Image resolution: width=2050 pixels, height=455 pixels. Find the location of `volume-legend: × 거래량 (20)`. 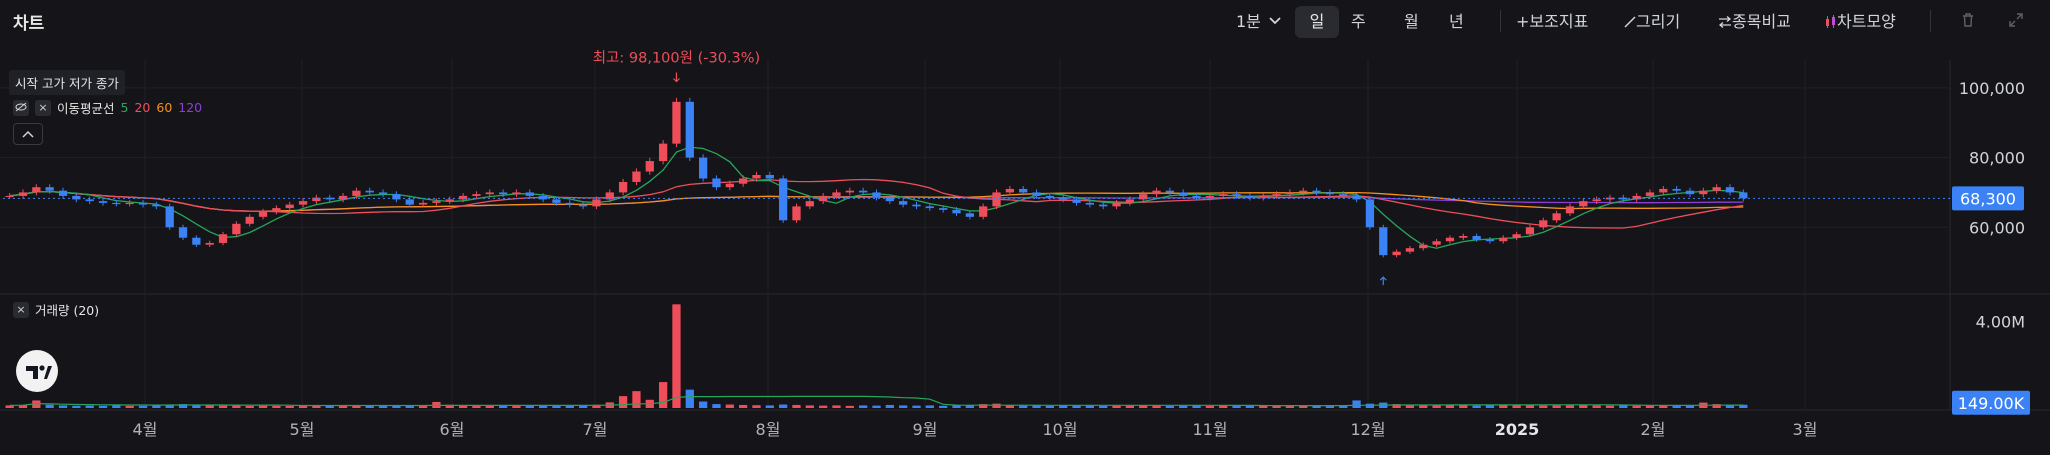

volume-legend: × 거래량 (20) is located at coordinates (56, 309).